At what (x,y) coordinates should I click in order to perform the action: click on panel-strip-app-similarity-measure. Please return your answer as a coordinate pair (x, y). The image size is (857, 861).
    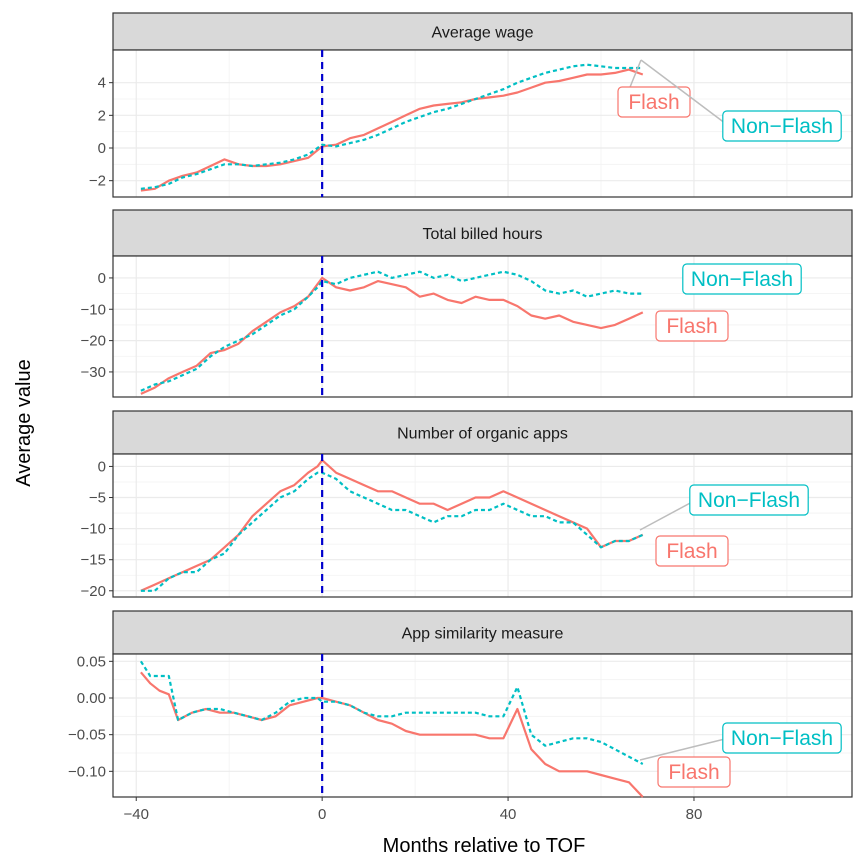
    Looking at the image, I should click on (482, 632).